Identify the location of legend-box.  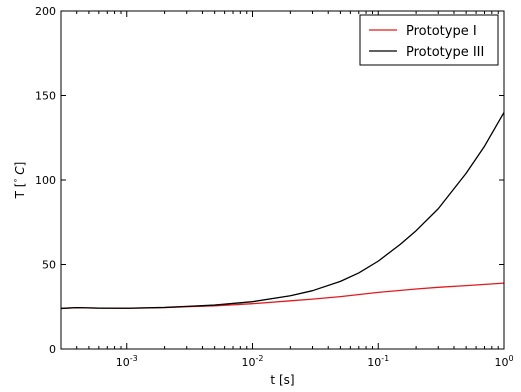
(429, 40).